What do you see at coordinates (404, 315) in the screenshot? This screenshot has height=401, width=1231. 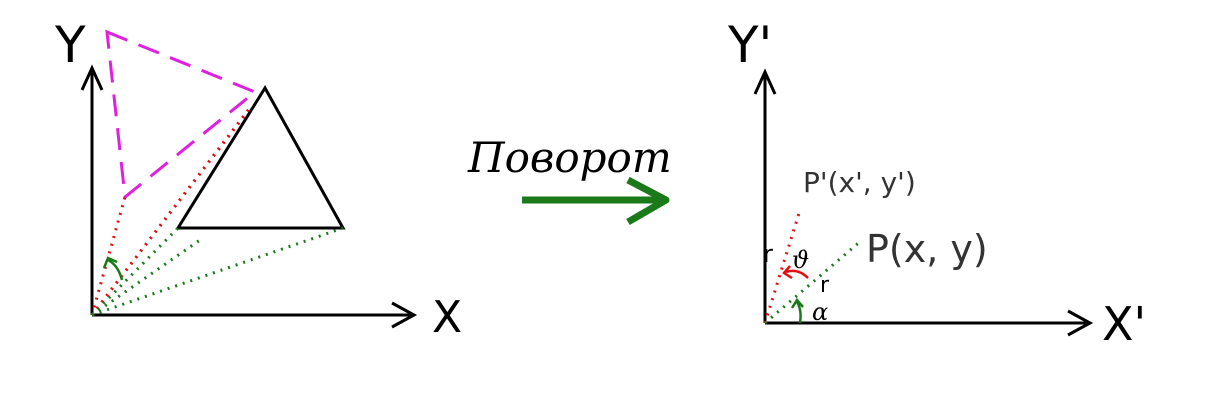 I see `left-x-axis-arrowhead` at bounding box center [404, 315].